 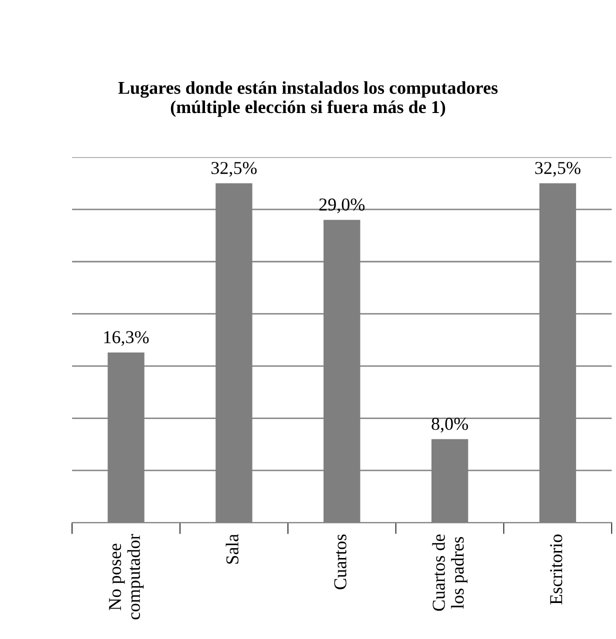 I want to click on x-tick-label: Cuartos de los padres, so click(x=450, y=572).